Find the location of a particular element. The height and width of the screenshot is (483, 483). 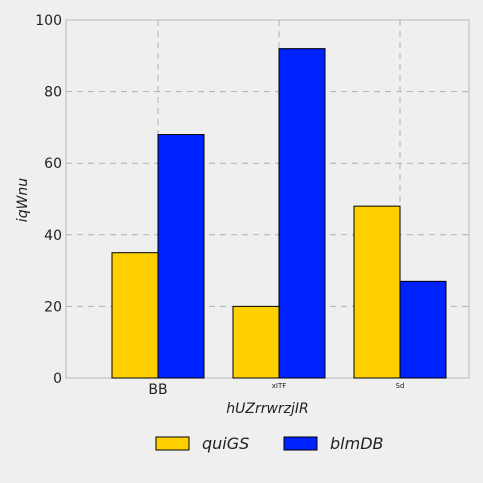

legend-swatch-quiGS is located at coordinates (172, 443).